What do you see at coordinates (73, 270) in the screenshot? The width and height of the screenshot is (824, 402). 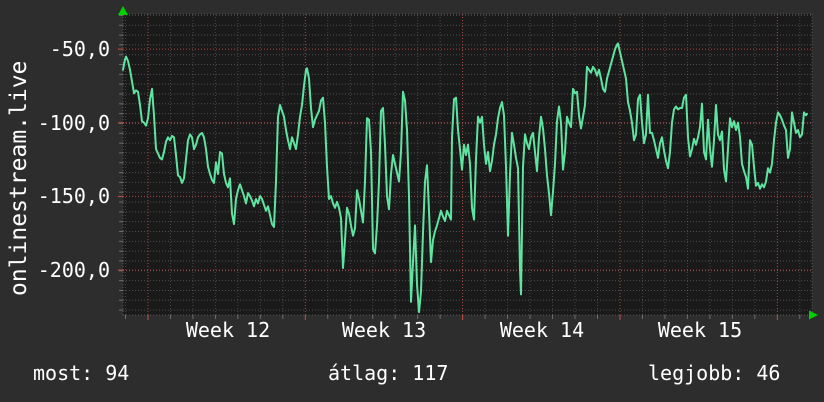 I see `y-axis-label: -200,0` at bounding box center [73, 270].